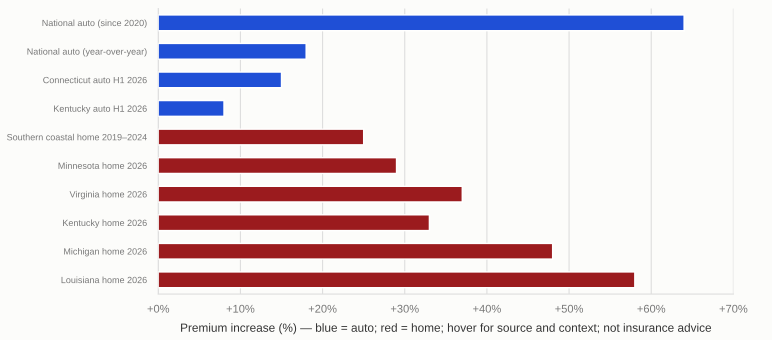 The width and height of the screenshot is (772, 340). I want to click on y-tick-label: Kentucky auto H1 2026, so click(100, 109).